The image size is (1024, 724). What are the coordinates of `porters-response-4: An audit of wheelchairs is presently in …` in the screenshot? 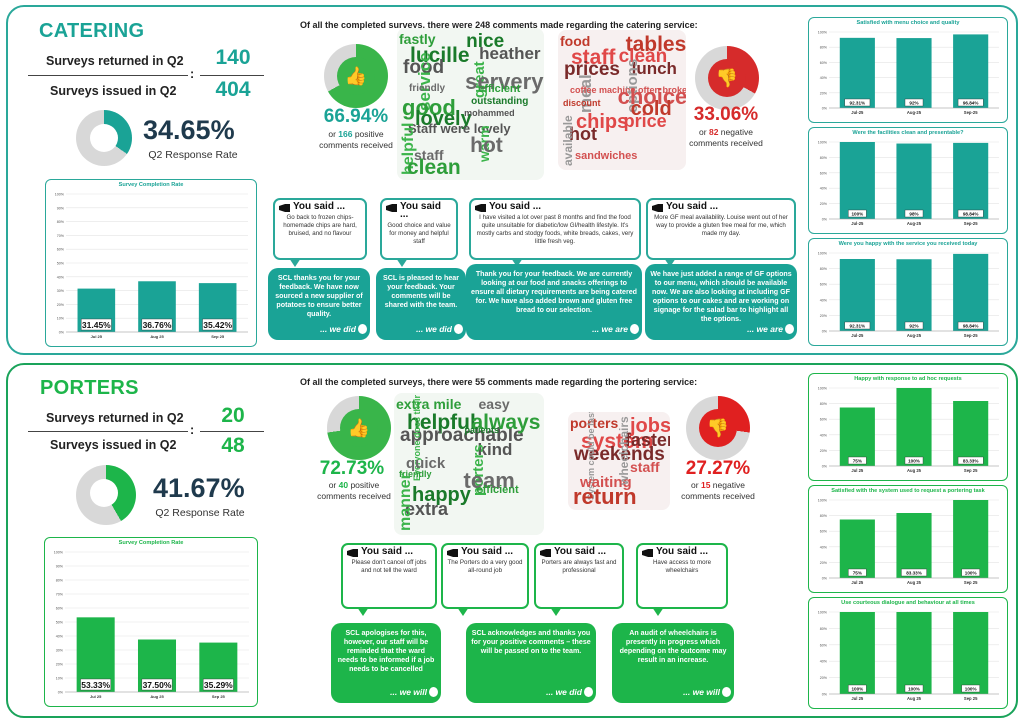 It's located at (673, 663).